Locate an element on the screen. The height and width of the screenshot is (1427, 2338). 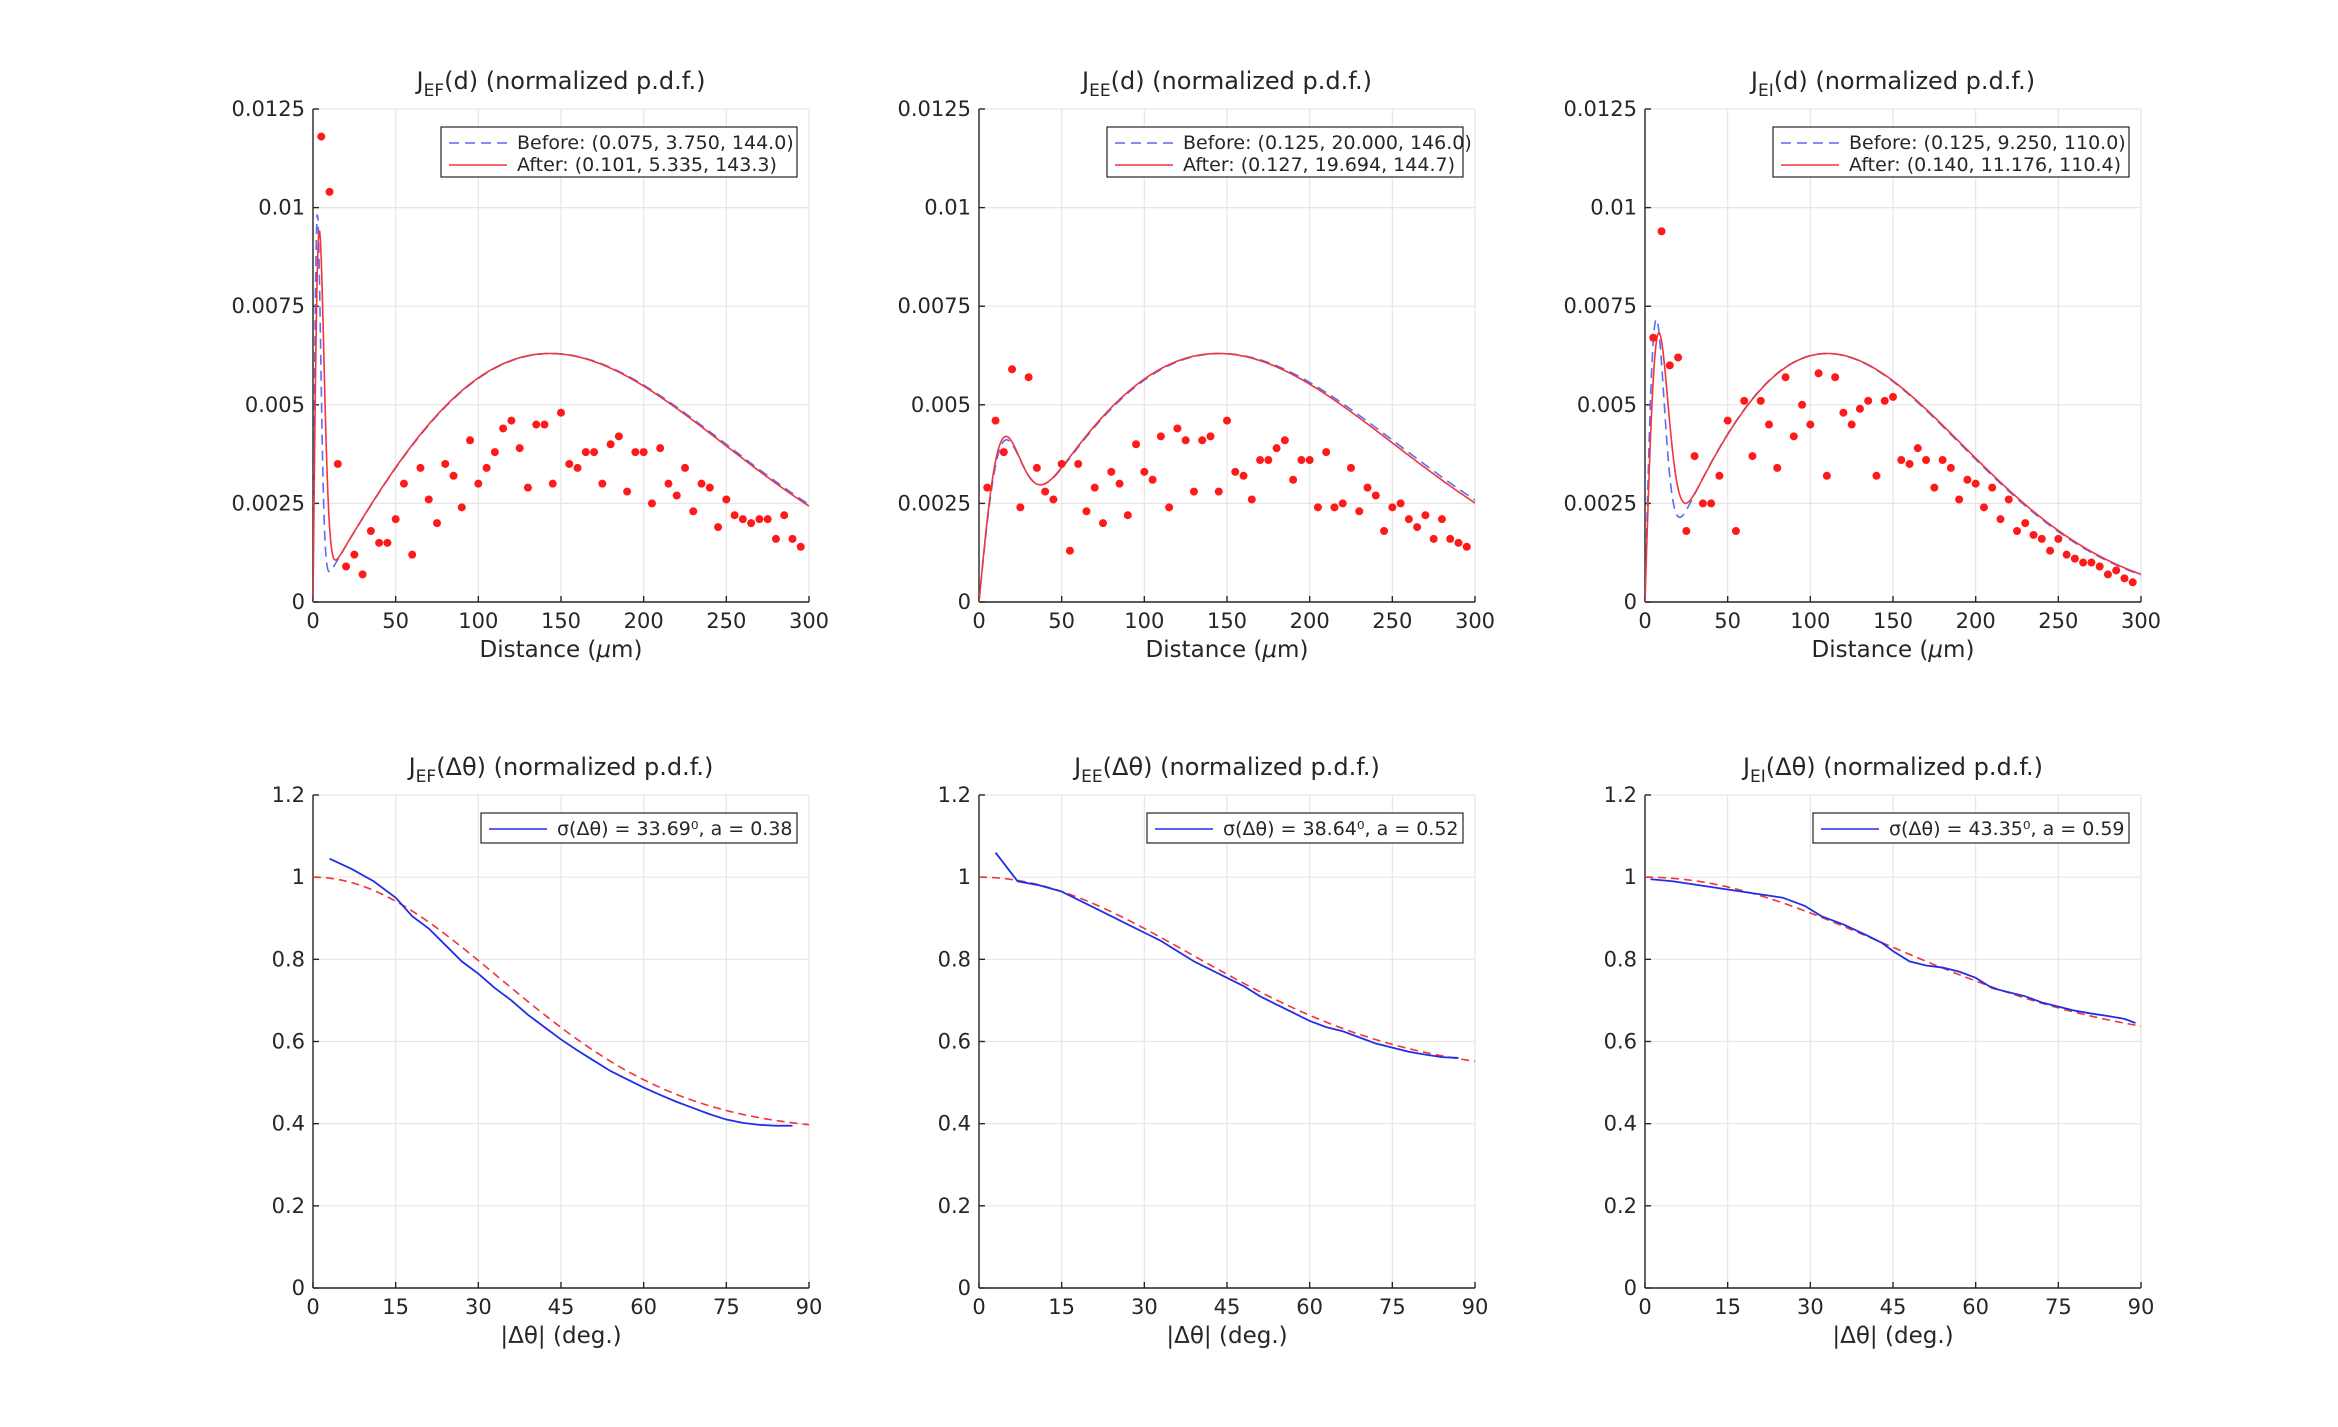
x-tick-label: 90 is located at coordinates (1475, 1307).